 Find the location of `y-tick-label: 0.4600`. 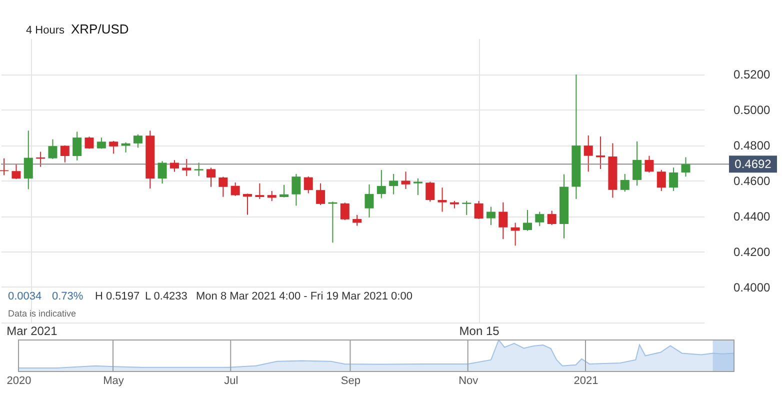

y-tick-label: 0.4600 is located at coordinates (752, 181).